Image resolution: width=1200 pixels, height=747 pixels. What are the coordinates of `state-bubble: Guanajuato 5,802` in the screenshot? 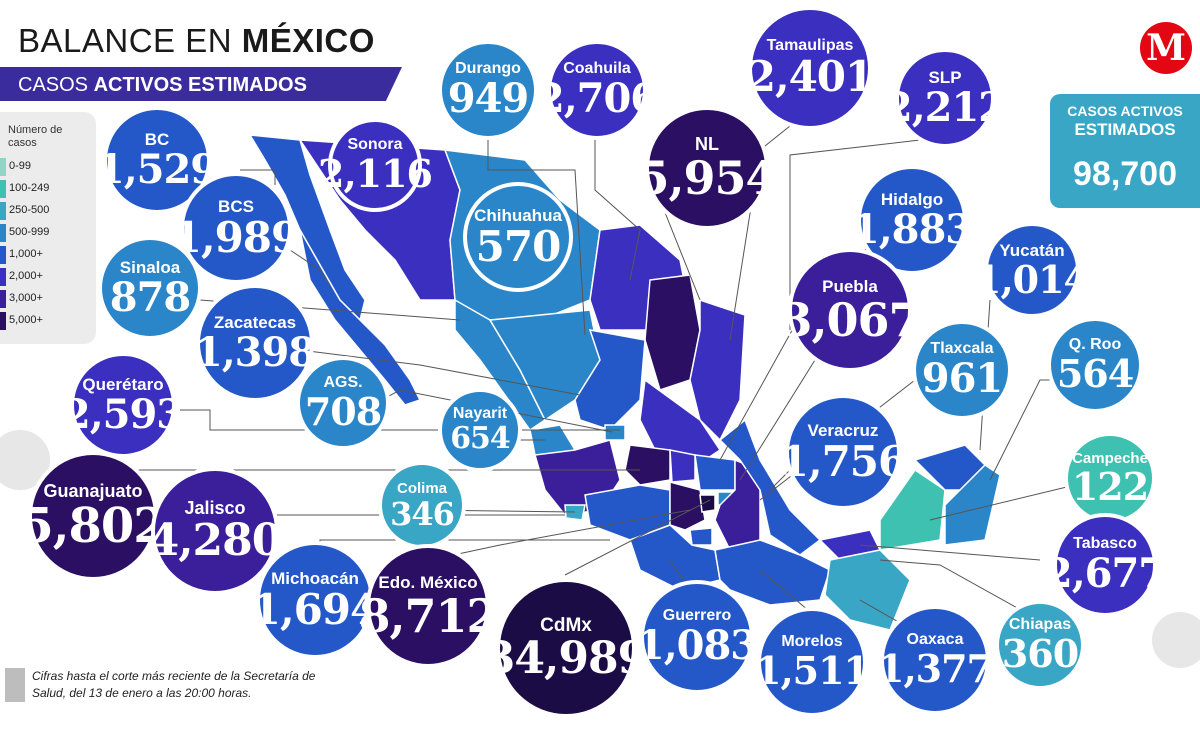 It's located at (93, 516).